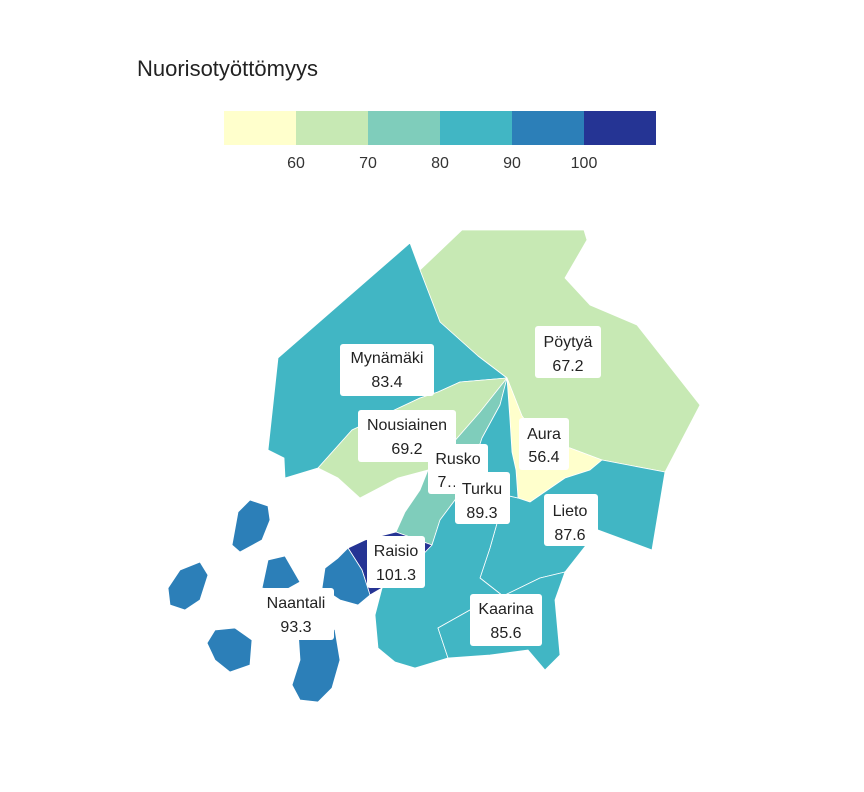 Image resolution: width=864 pixels, height=792 pixels. I want to click on label-raisio: Raisio 101.3, so click(396, 562).